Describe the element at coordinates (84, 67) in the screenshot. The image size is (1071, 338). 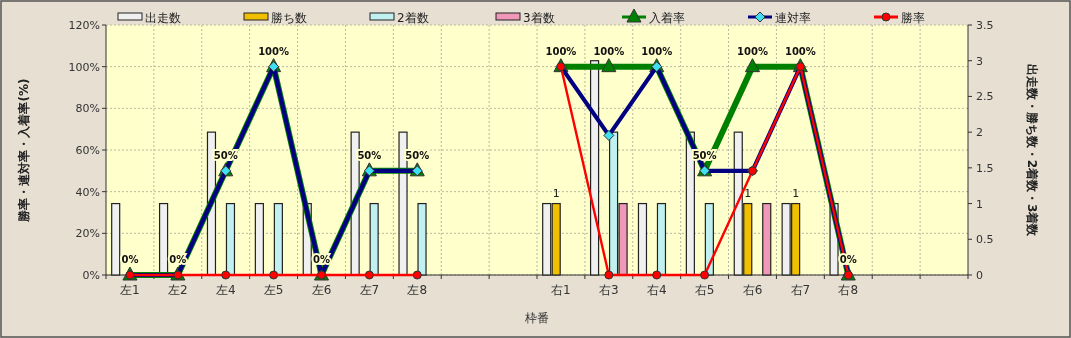
I see `y-tick-label: 100%` at that location.